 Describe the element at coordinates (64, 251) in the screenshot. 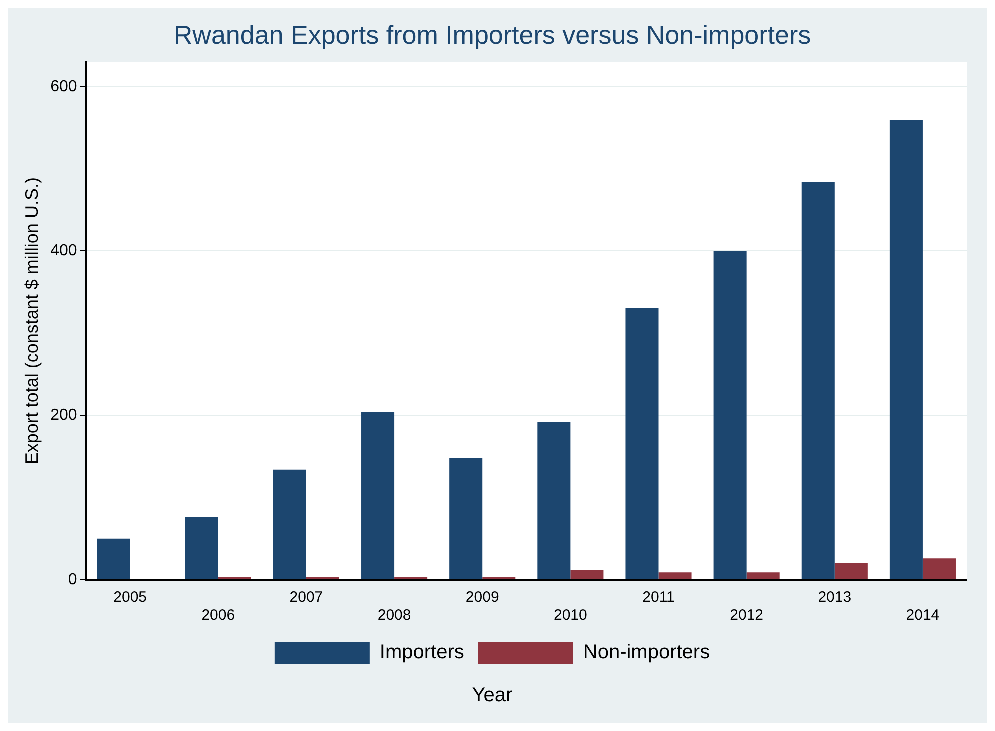

I see `y-tick-label: 400` at that location.